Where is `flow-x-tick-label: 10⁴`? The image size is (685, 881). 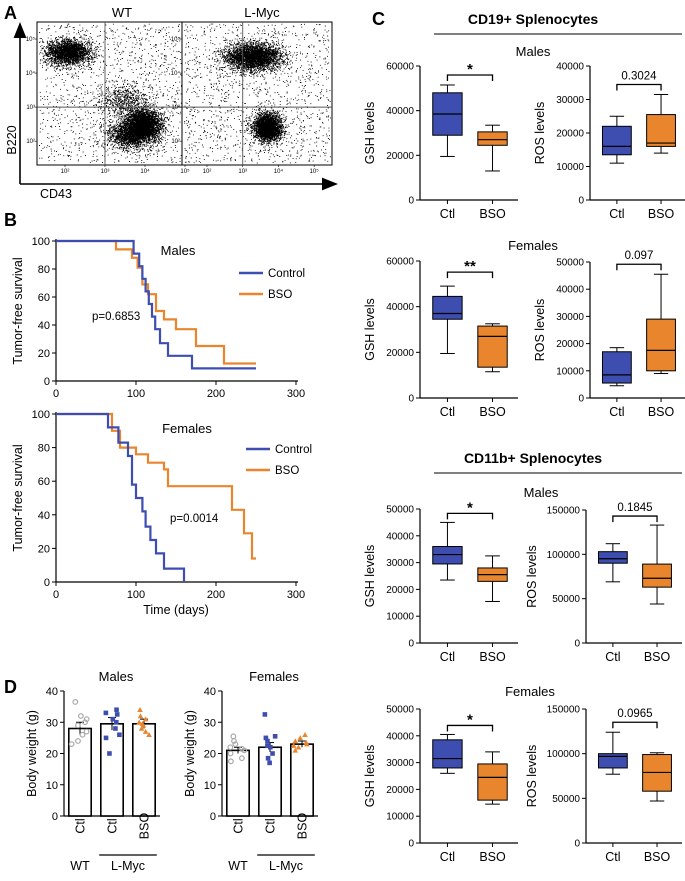
flow-x-tick-label: 10⁴ is located at coordinates (145, 171).